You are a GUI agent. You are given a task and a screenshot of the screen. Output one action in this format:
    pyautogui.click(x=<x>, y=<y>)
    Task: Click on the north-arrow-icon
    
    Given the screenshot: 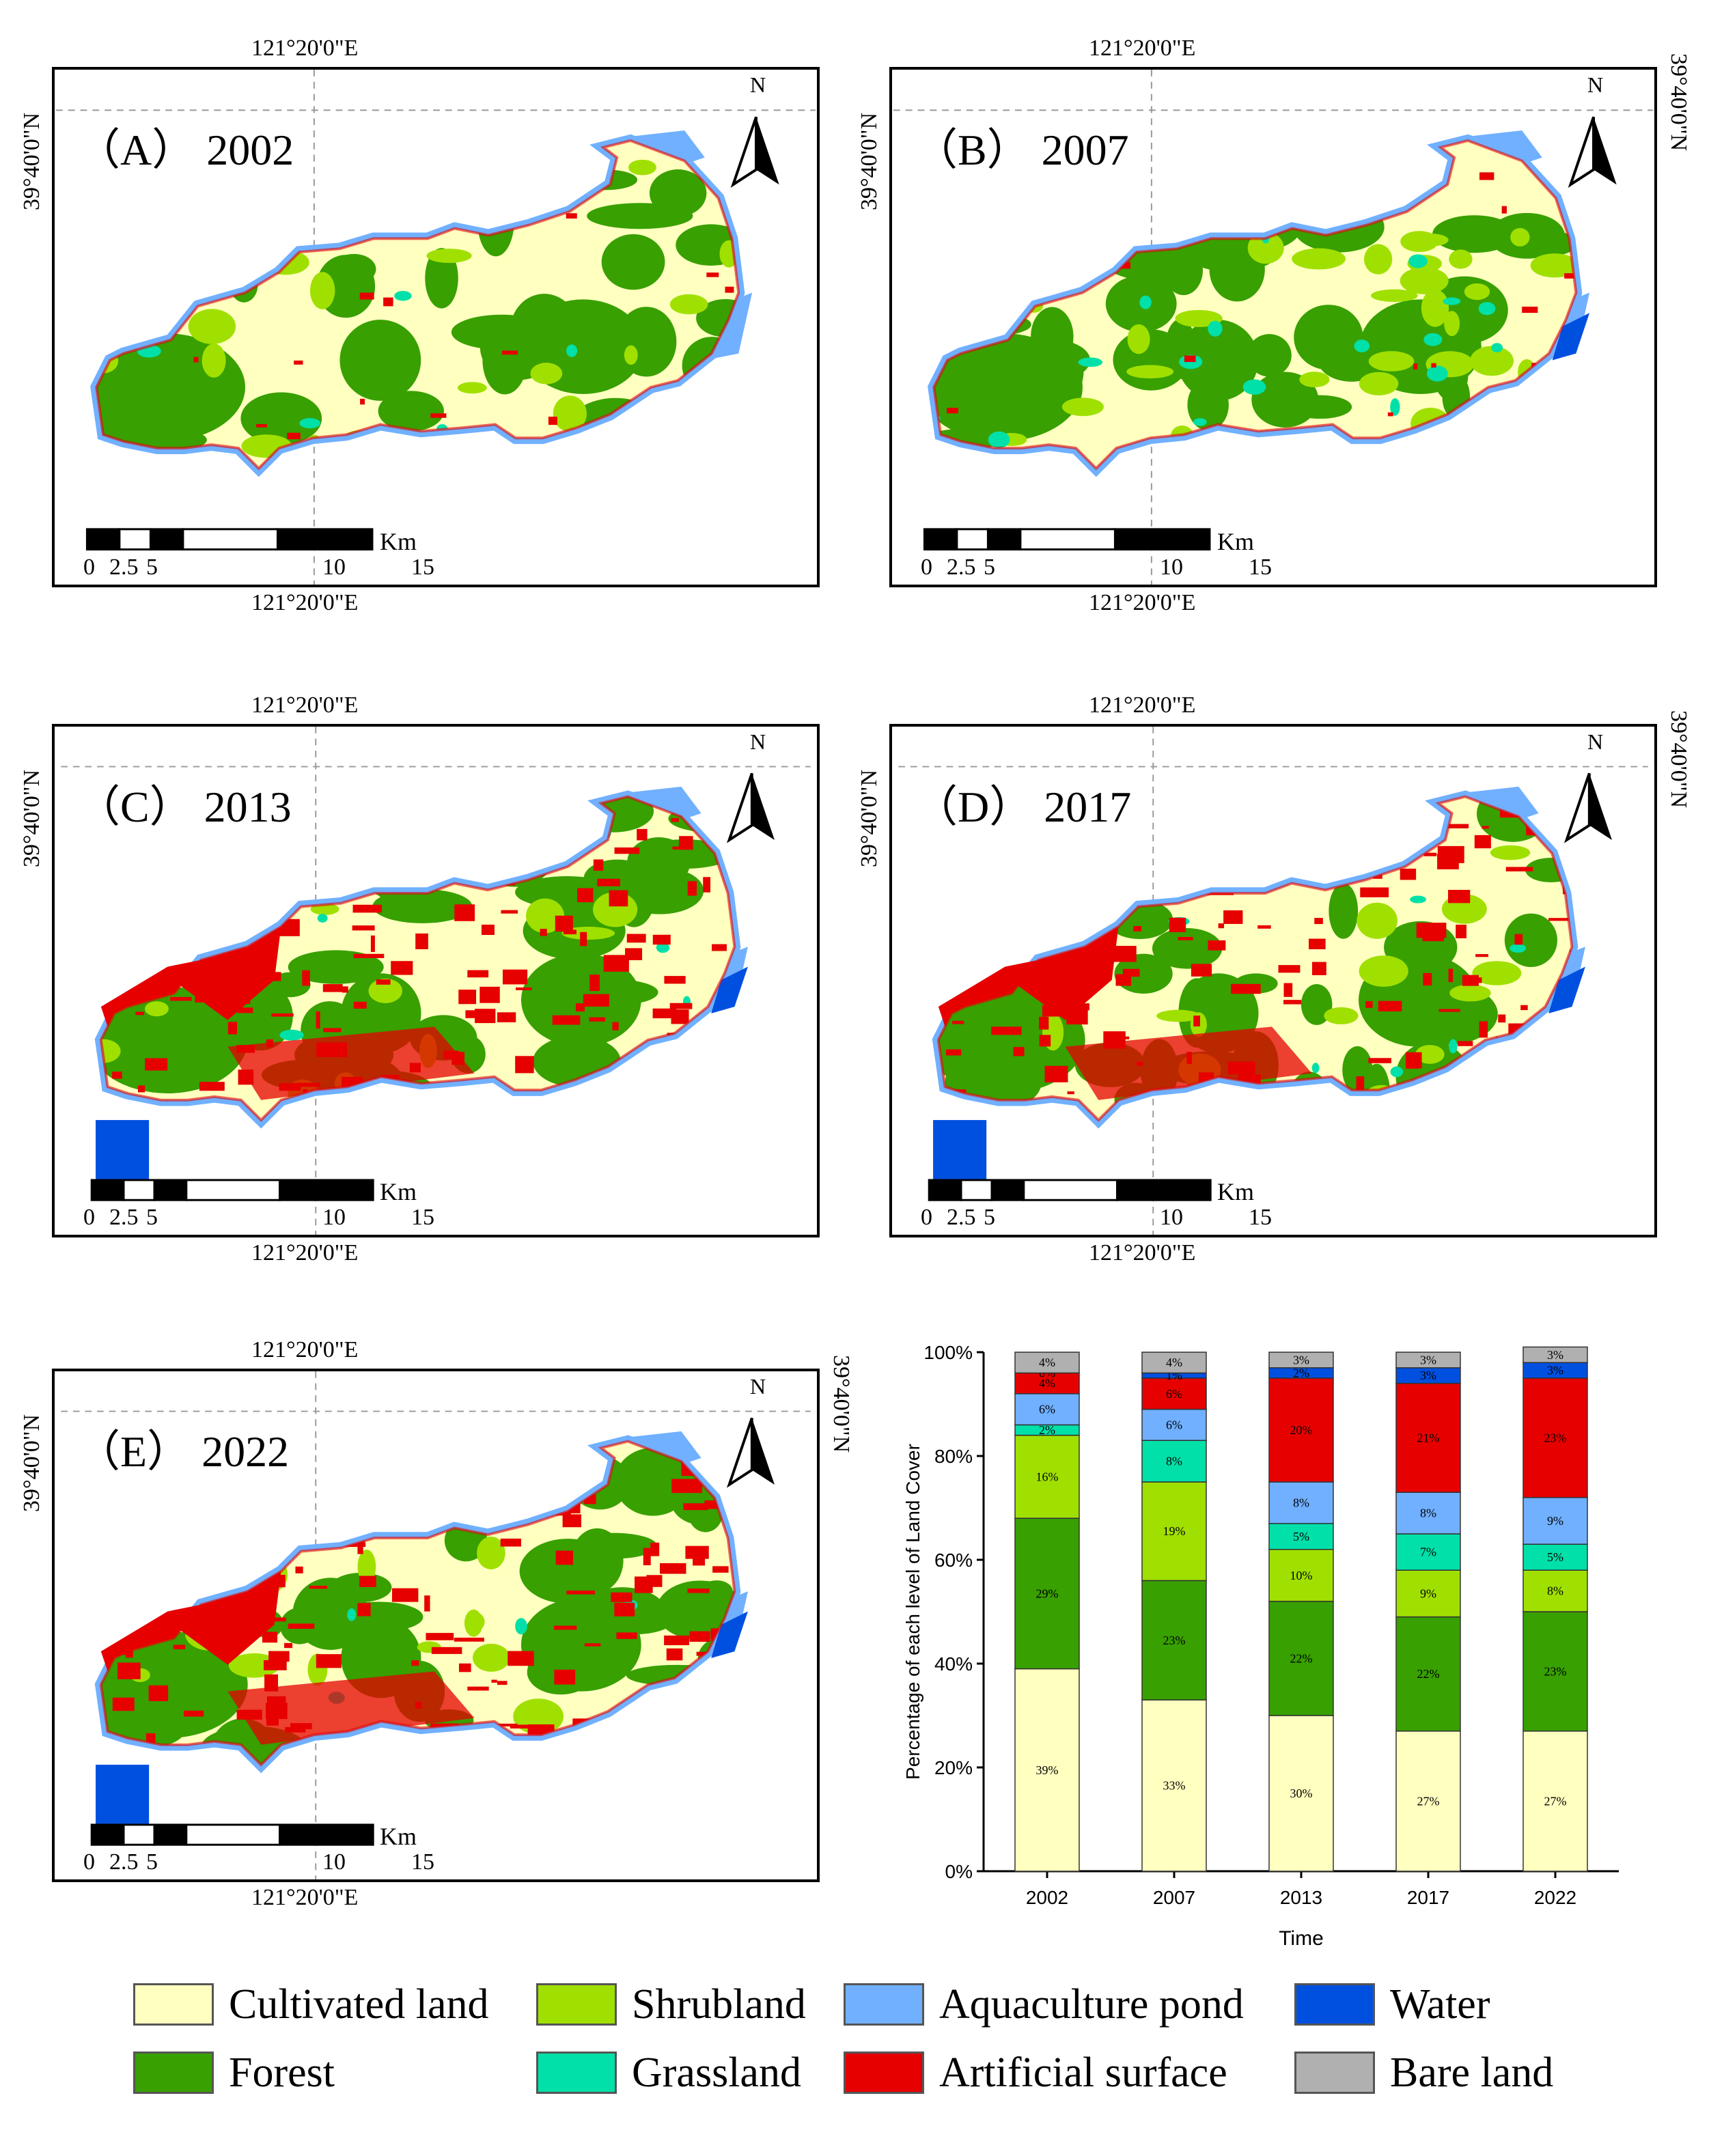 What is the action you would take?
    pyautogui.click(x=750, y=1452)
    